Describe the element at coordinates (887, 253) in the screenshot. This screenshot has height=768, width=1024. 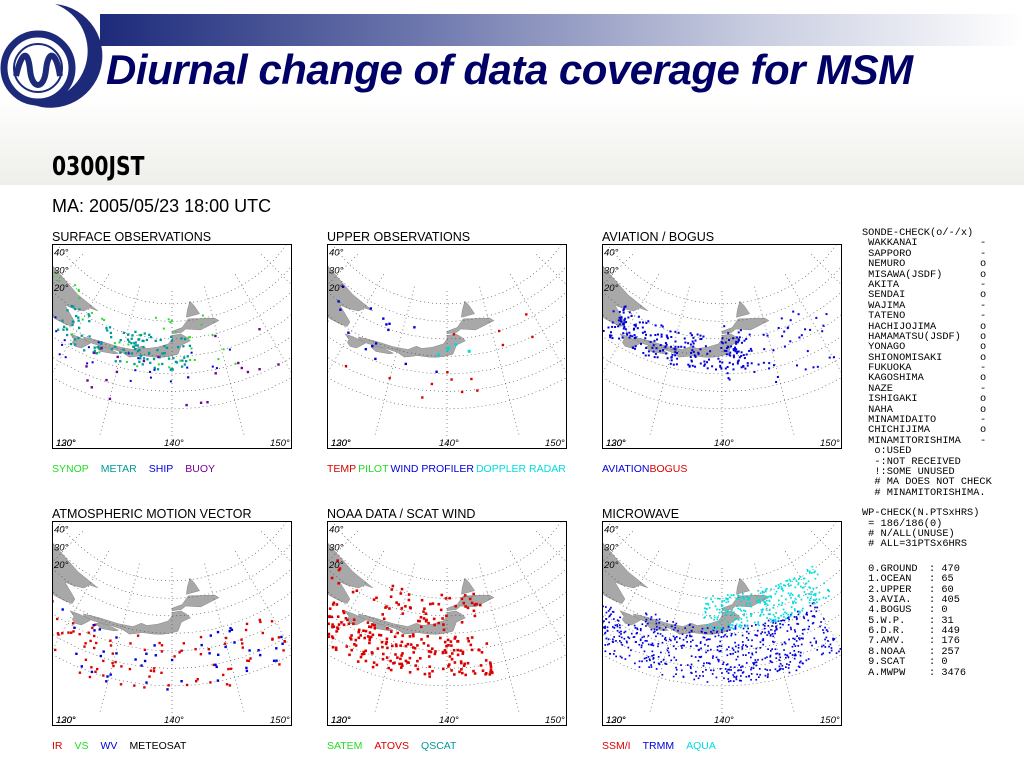
I see `station-name: SAPPORO` at that location.